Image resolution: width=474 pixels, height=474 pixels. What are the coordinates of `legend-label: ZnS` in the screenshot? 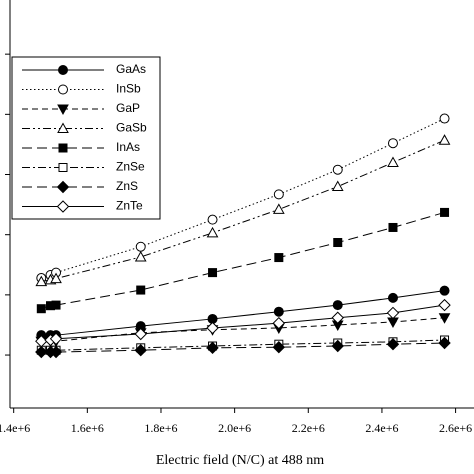 It's located at (127, 186).